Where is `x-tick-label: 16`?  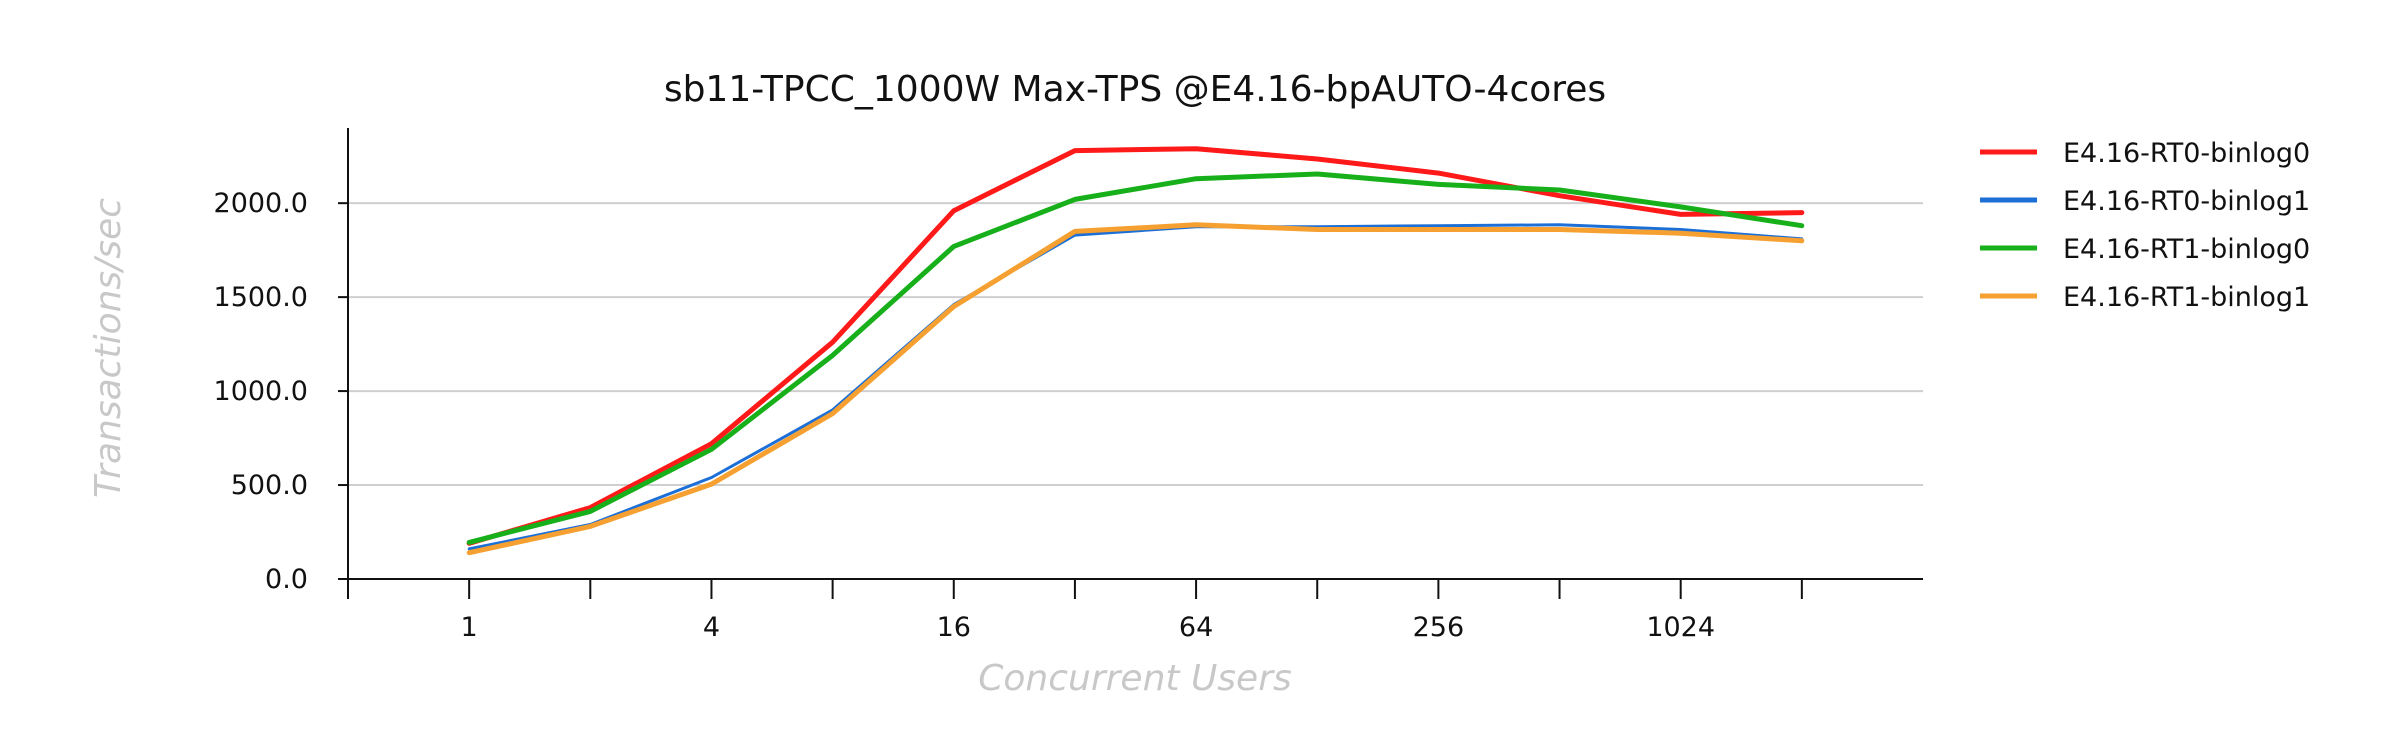 x-tick-label: 16 is located at coordinates (954, 627).